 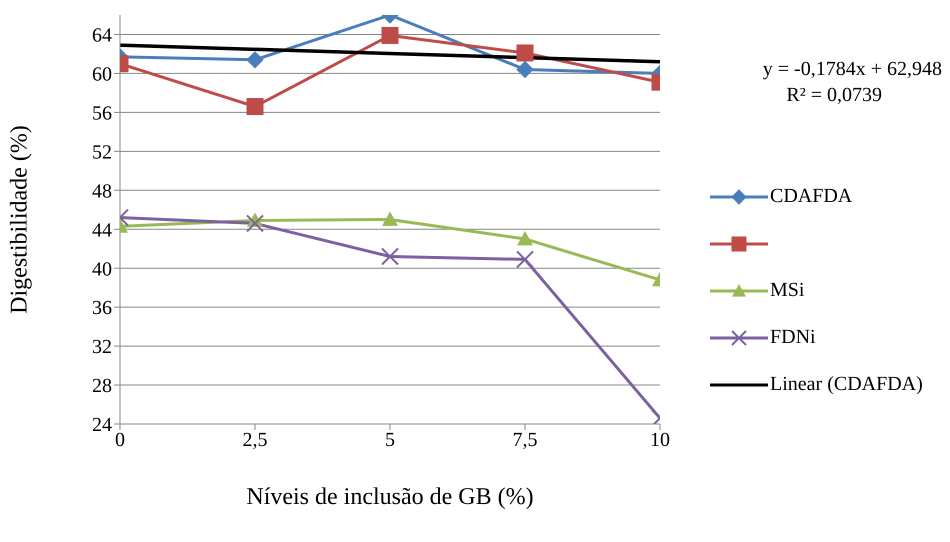 I want to click on y-tick-label: 24, so click(x=102, y=425).